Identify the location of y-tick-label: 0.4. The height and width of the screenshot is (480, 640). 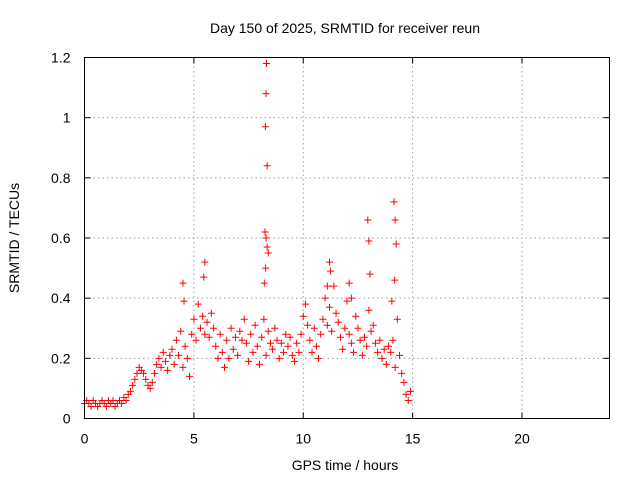
(61, 298).